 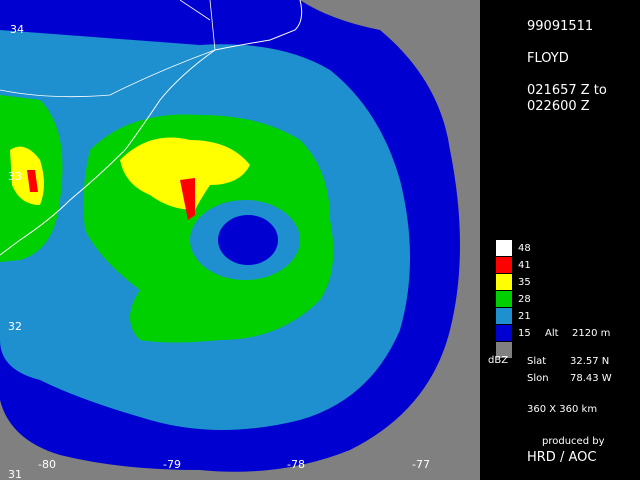 What do you see at coordinates (248, 240) in the screenshot?
I see `hurricane-eye` at bounding box center [248, 240].